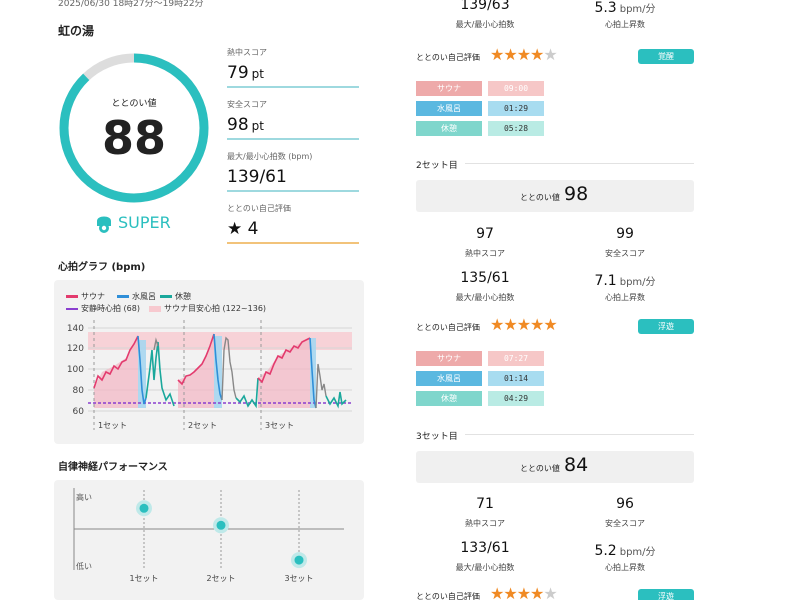  I want to click on autonomic-high-label: 高い, so click(84, 497).